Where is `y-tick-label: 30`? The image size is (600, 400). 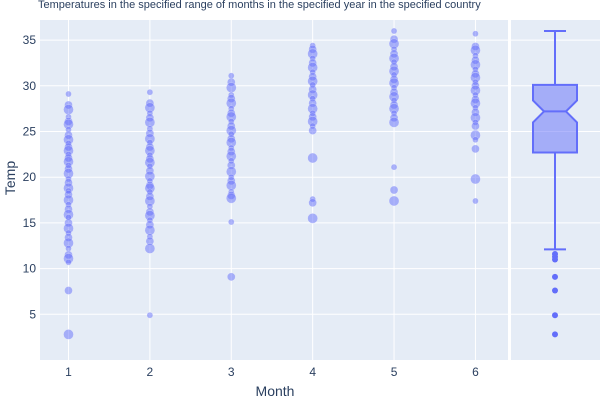 y-tick-label: 30 is located at coordinates (30, 86).